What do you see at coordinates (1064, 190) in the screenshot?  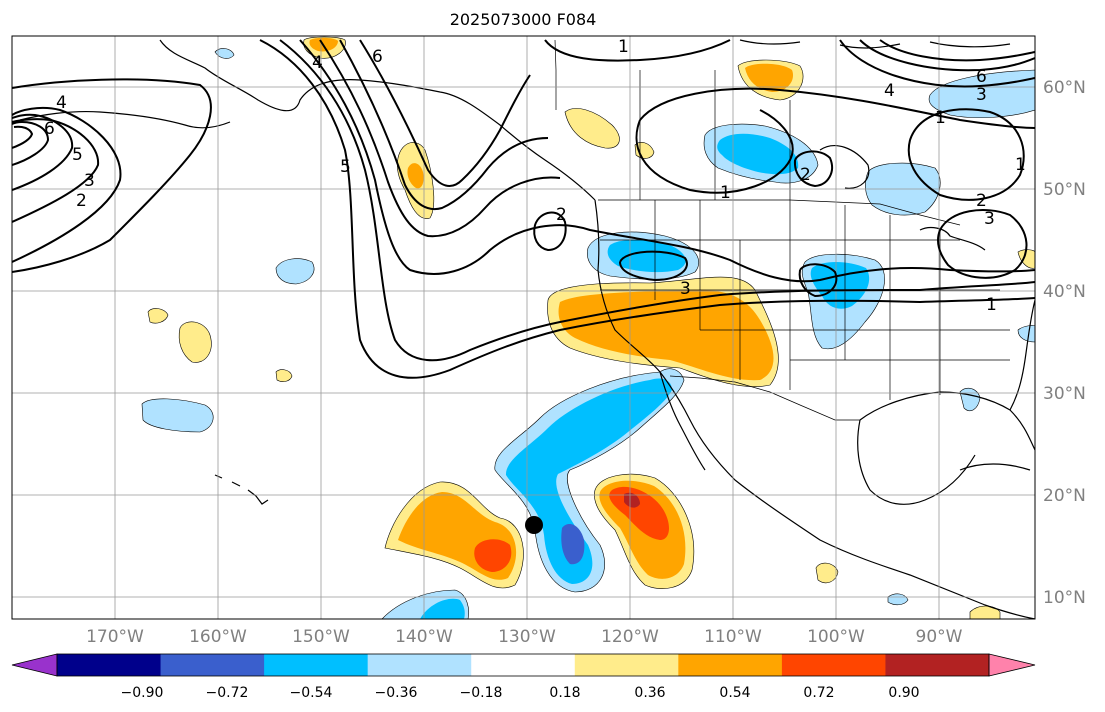 I see `lat-label: 50°N` at bounding box center [1064, 190].